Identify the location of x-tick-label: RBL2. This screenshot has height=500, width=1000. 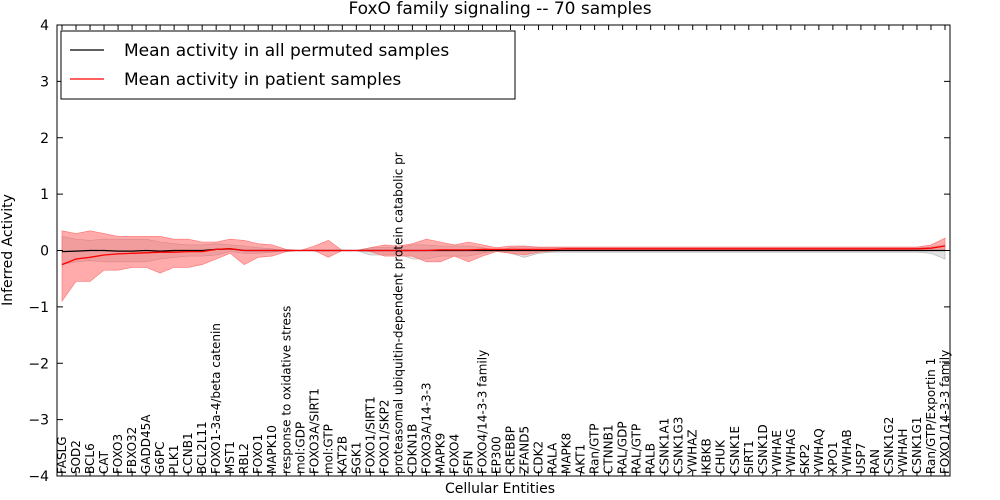
(244, 458).